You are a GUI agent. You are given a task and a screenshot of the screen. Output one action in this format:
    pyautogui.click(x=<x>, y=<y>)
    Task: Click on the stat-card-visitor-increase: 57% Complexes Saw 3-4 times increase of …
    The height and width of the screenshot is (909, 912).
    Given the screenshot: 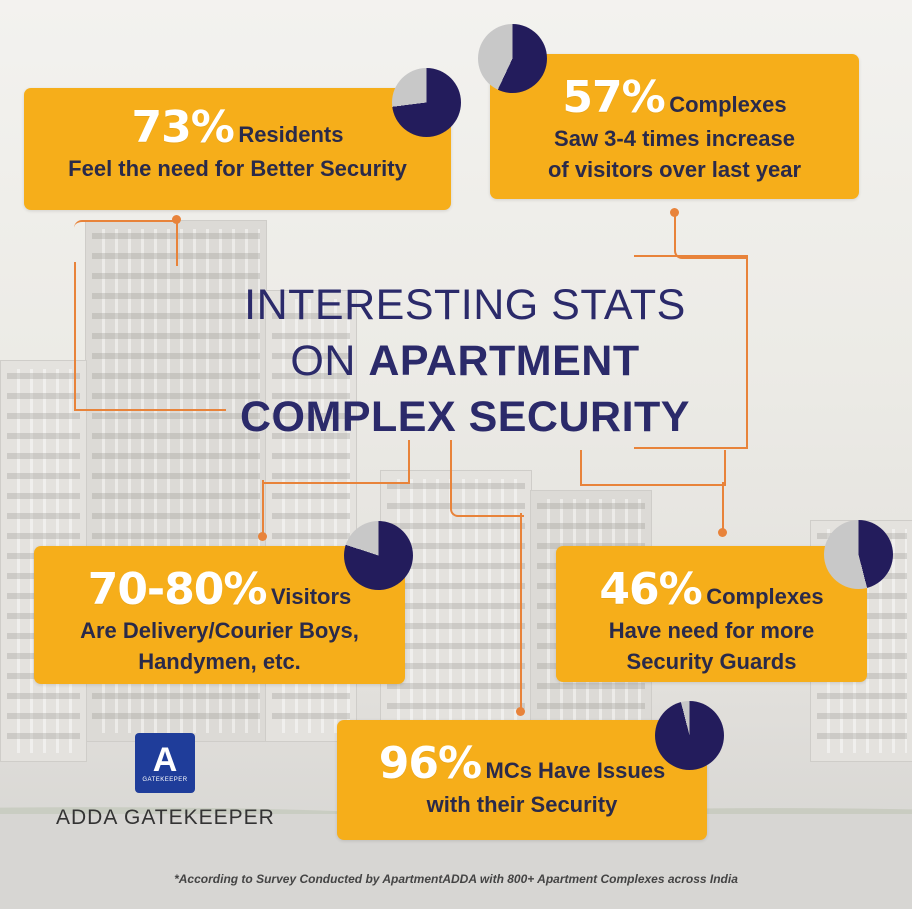 What is the action you would take?
    pyautogui.click(x=674, y=126)
    